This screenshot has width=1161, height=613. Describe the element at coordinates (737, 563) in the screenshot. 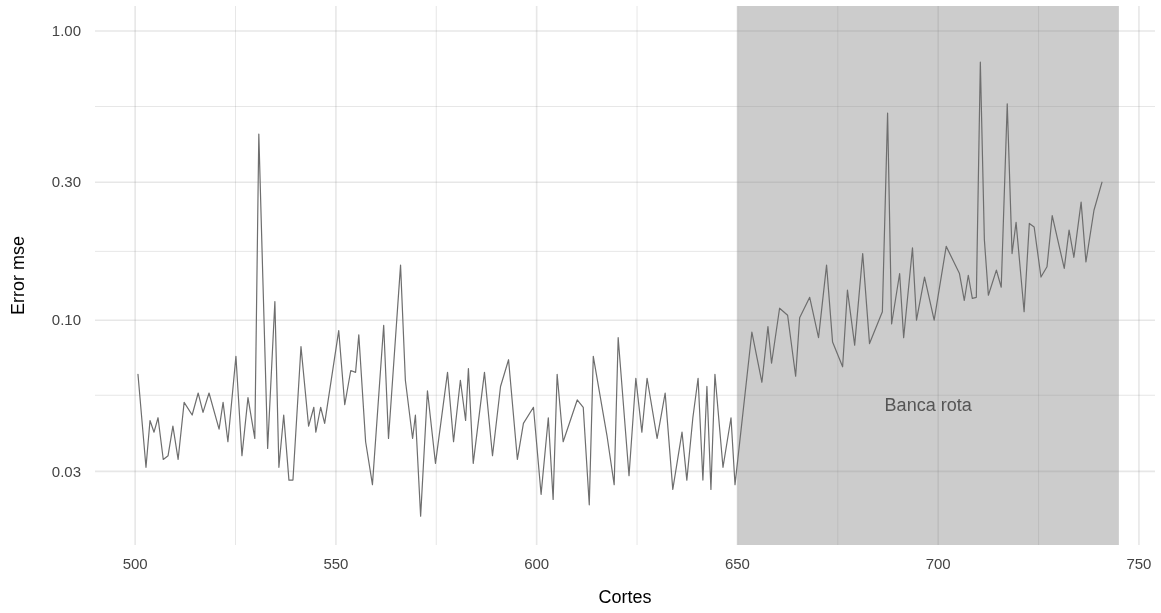

I see `x-tick-label: 650` at that location.